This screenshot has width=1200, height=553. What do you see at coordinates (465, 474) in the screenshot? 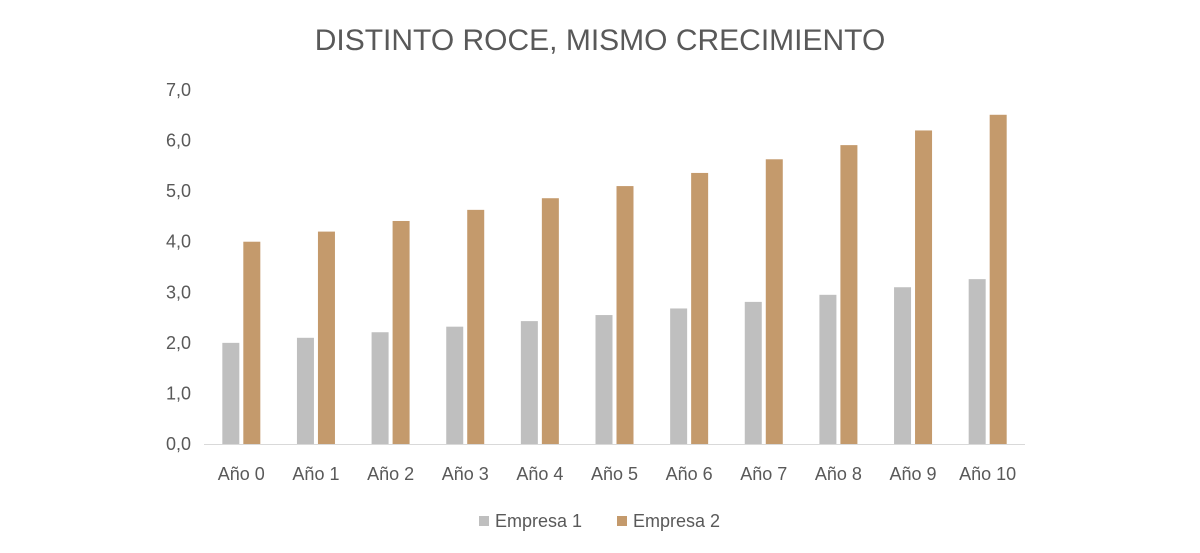
I see `x-tick-label: Año 3` at bounding box center [465, 474].